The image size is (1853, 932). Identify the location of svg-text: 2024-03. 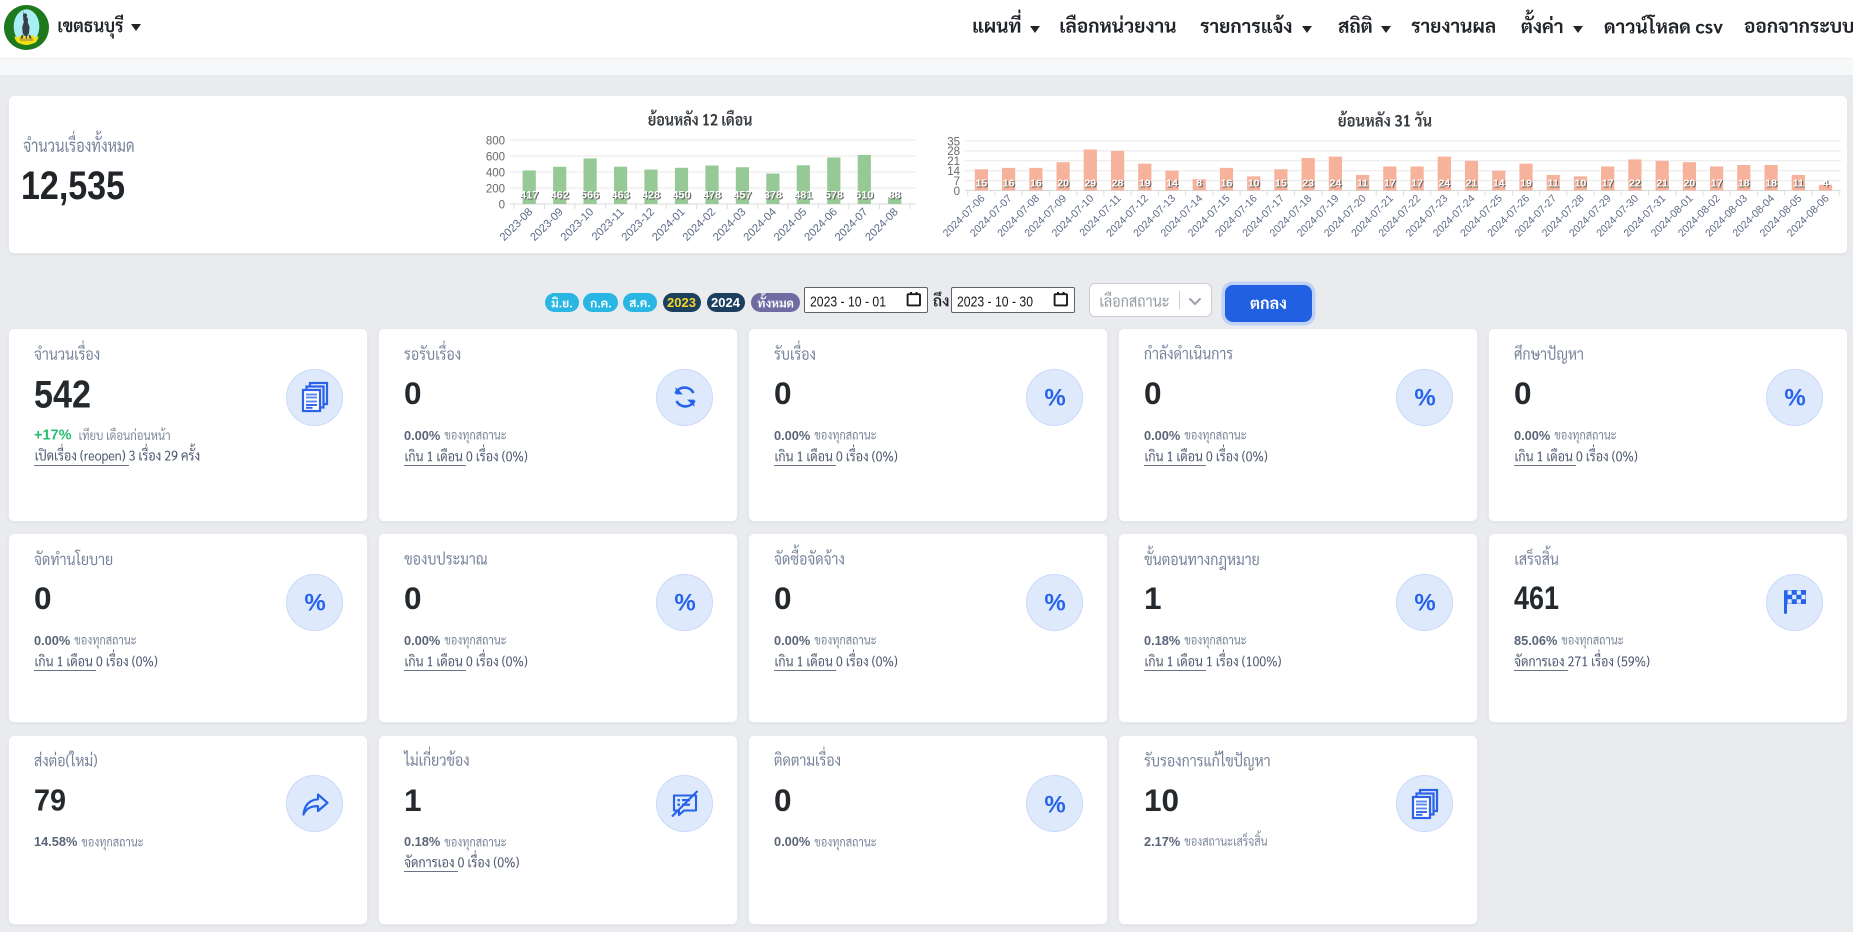
(730, 225).